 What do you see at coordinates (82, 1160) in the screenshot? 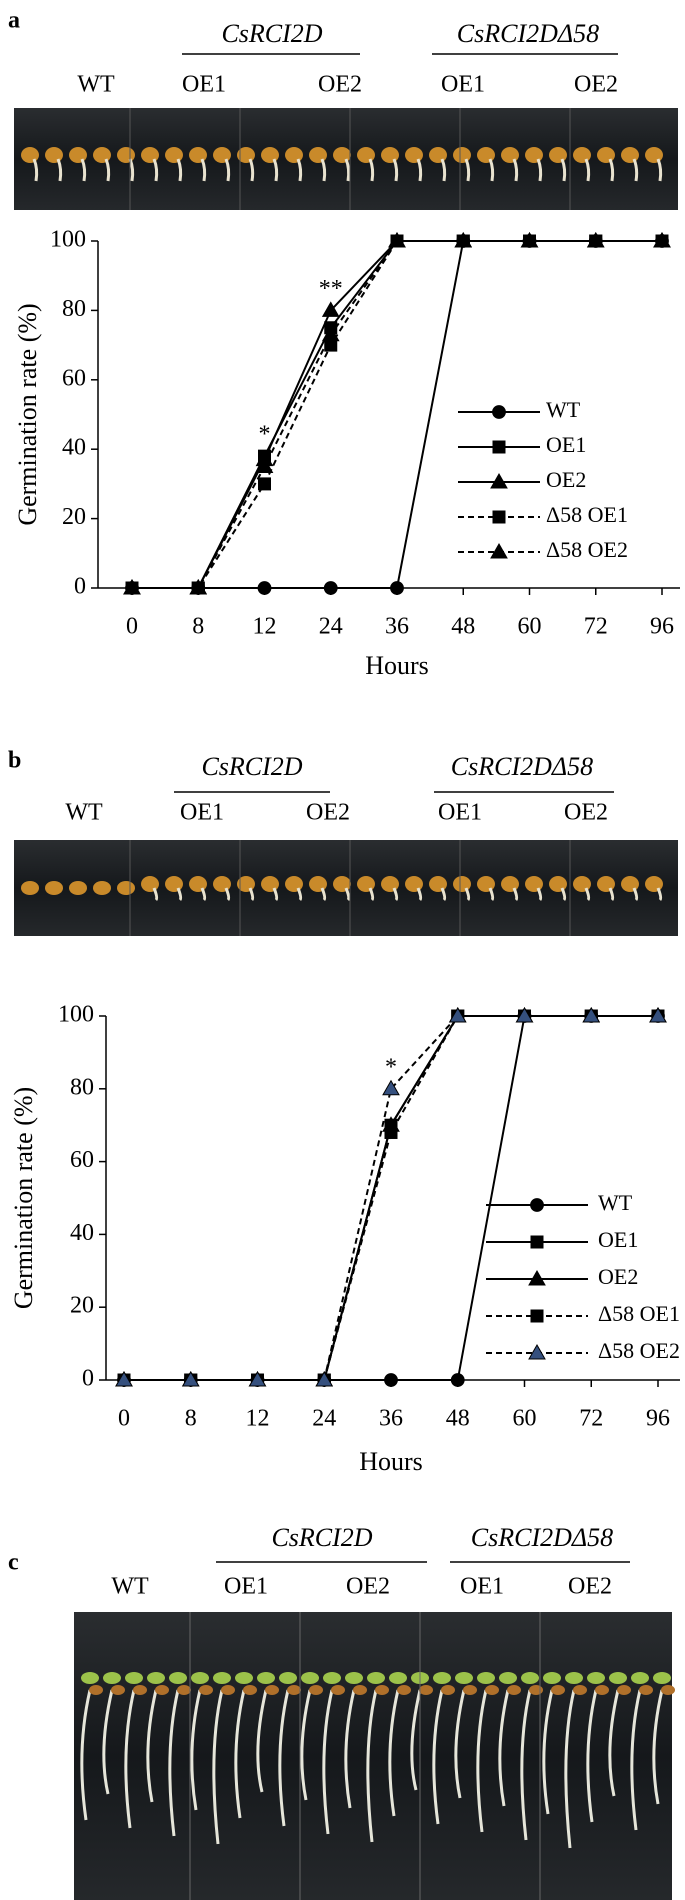
I see `y-tick-label: 60` at bounding box center [82, 1160].